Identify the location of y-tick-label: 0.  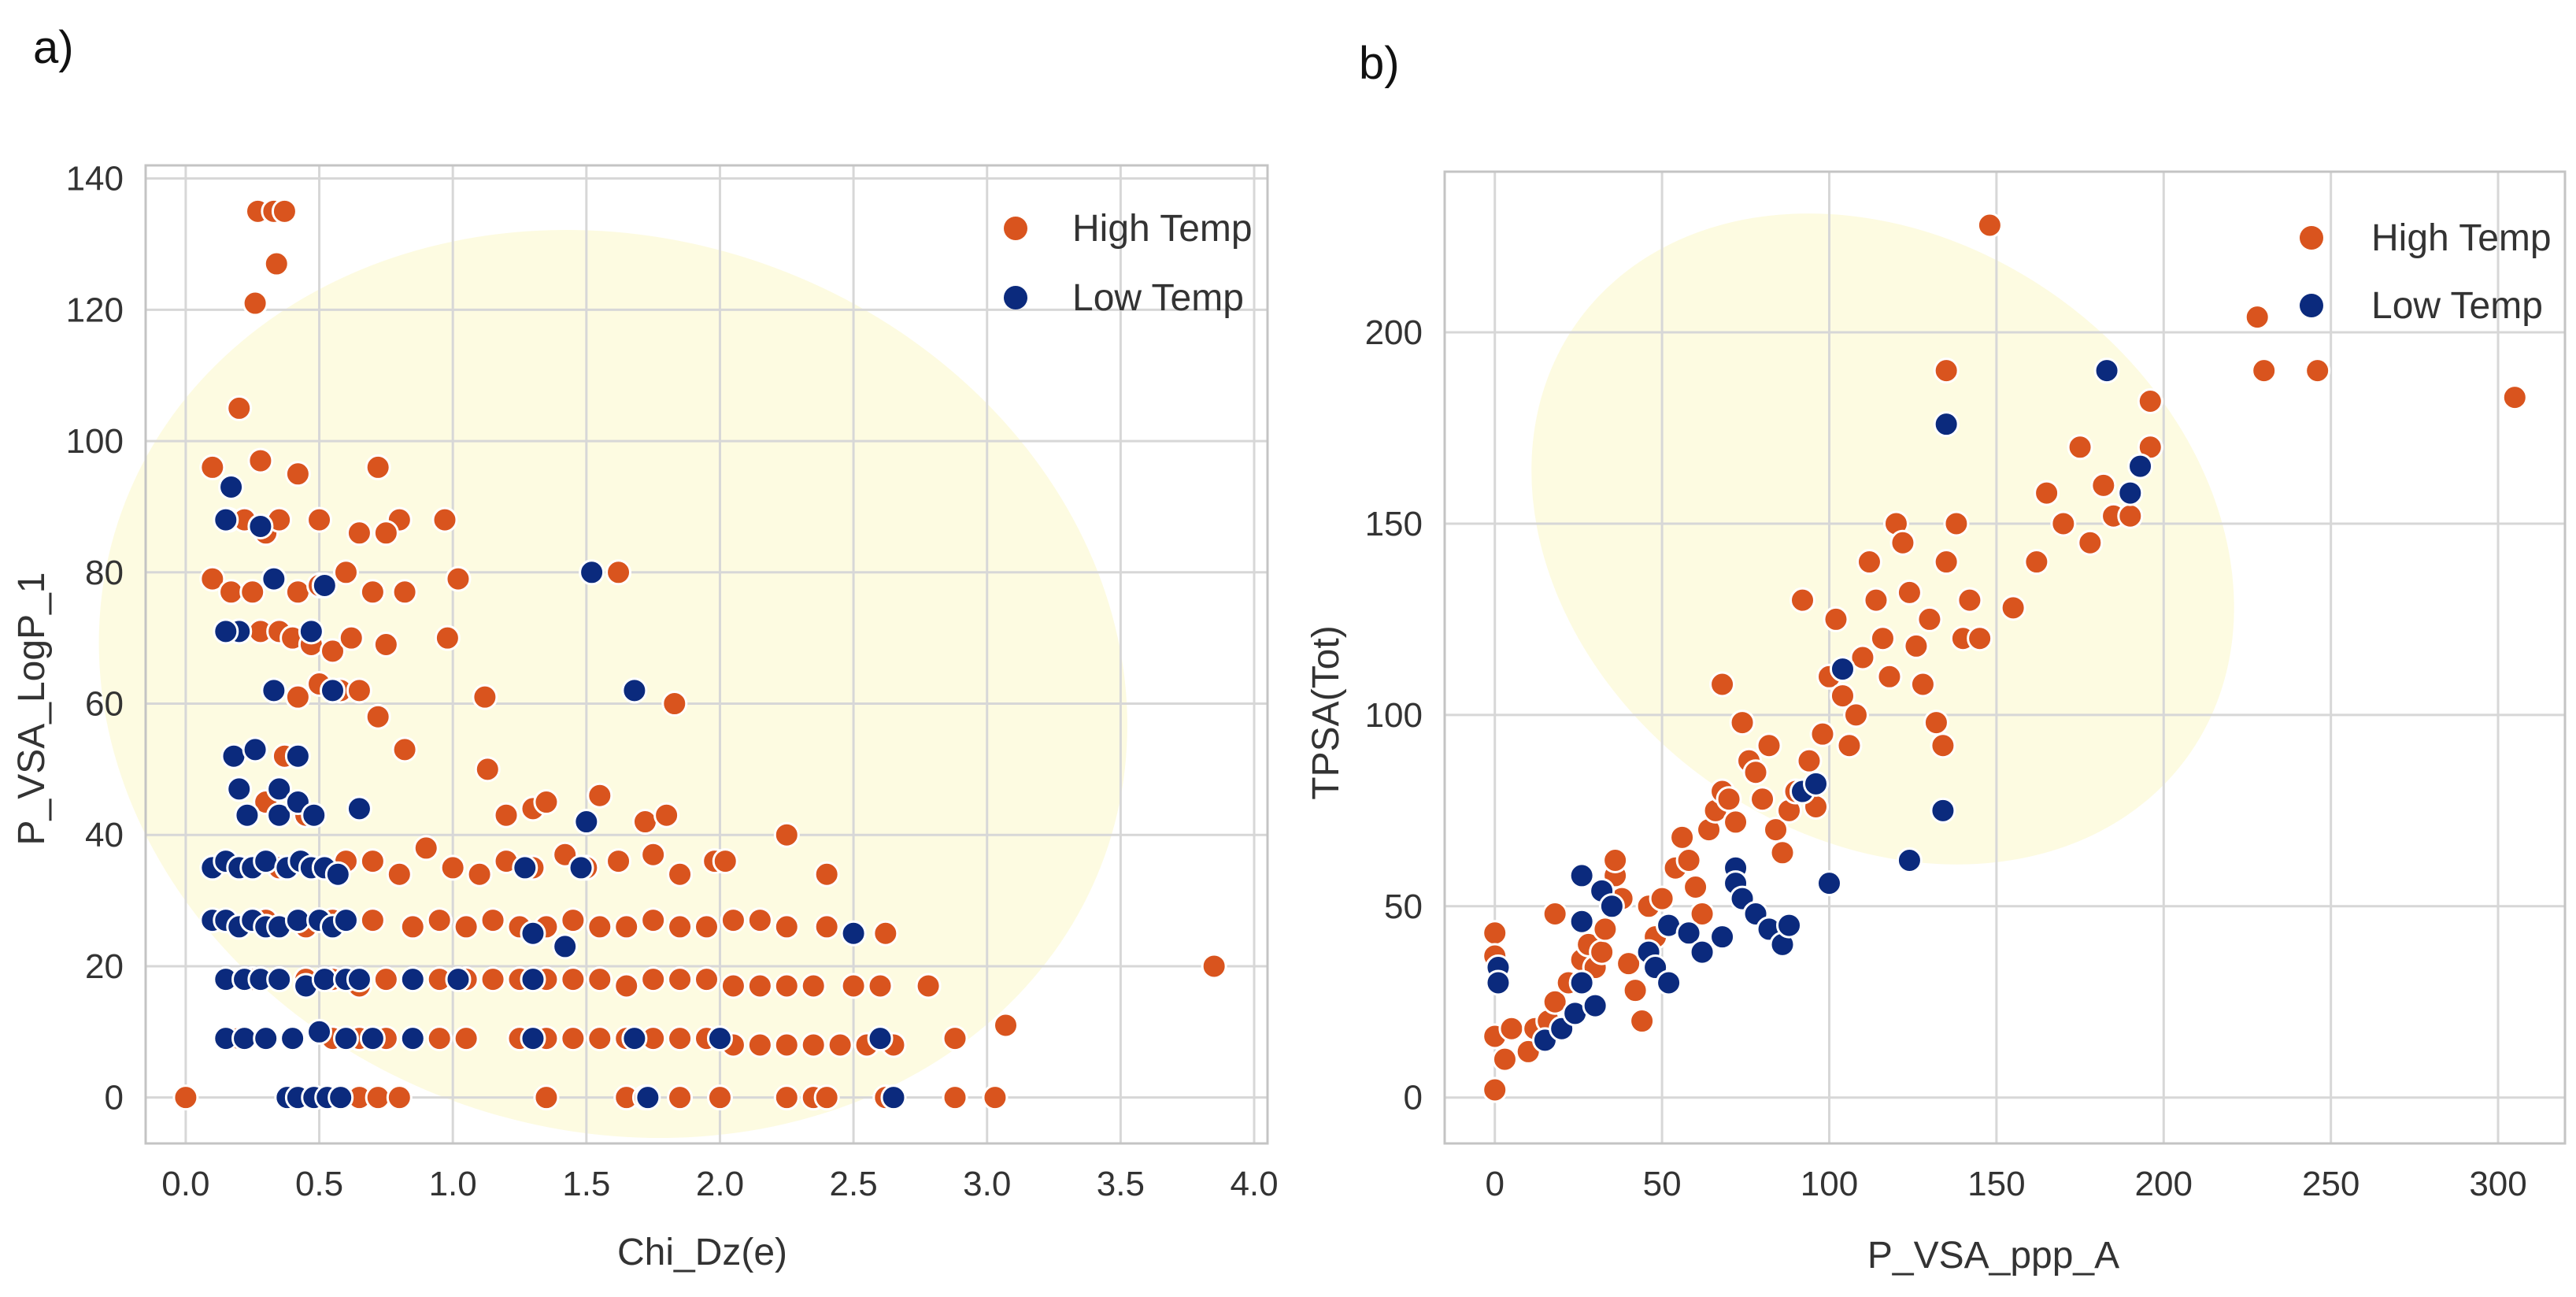
(1413, 1098).